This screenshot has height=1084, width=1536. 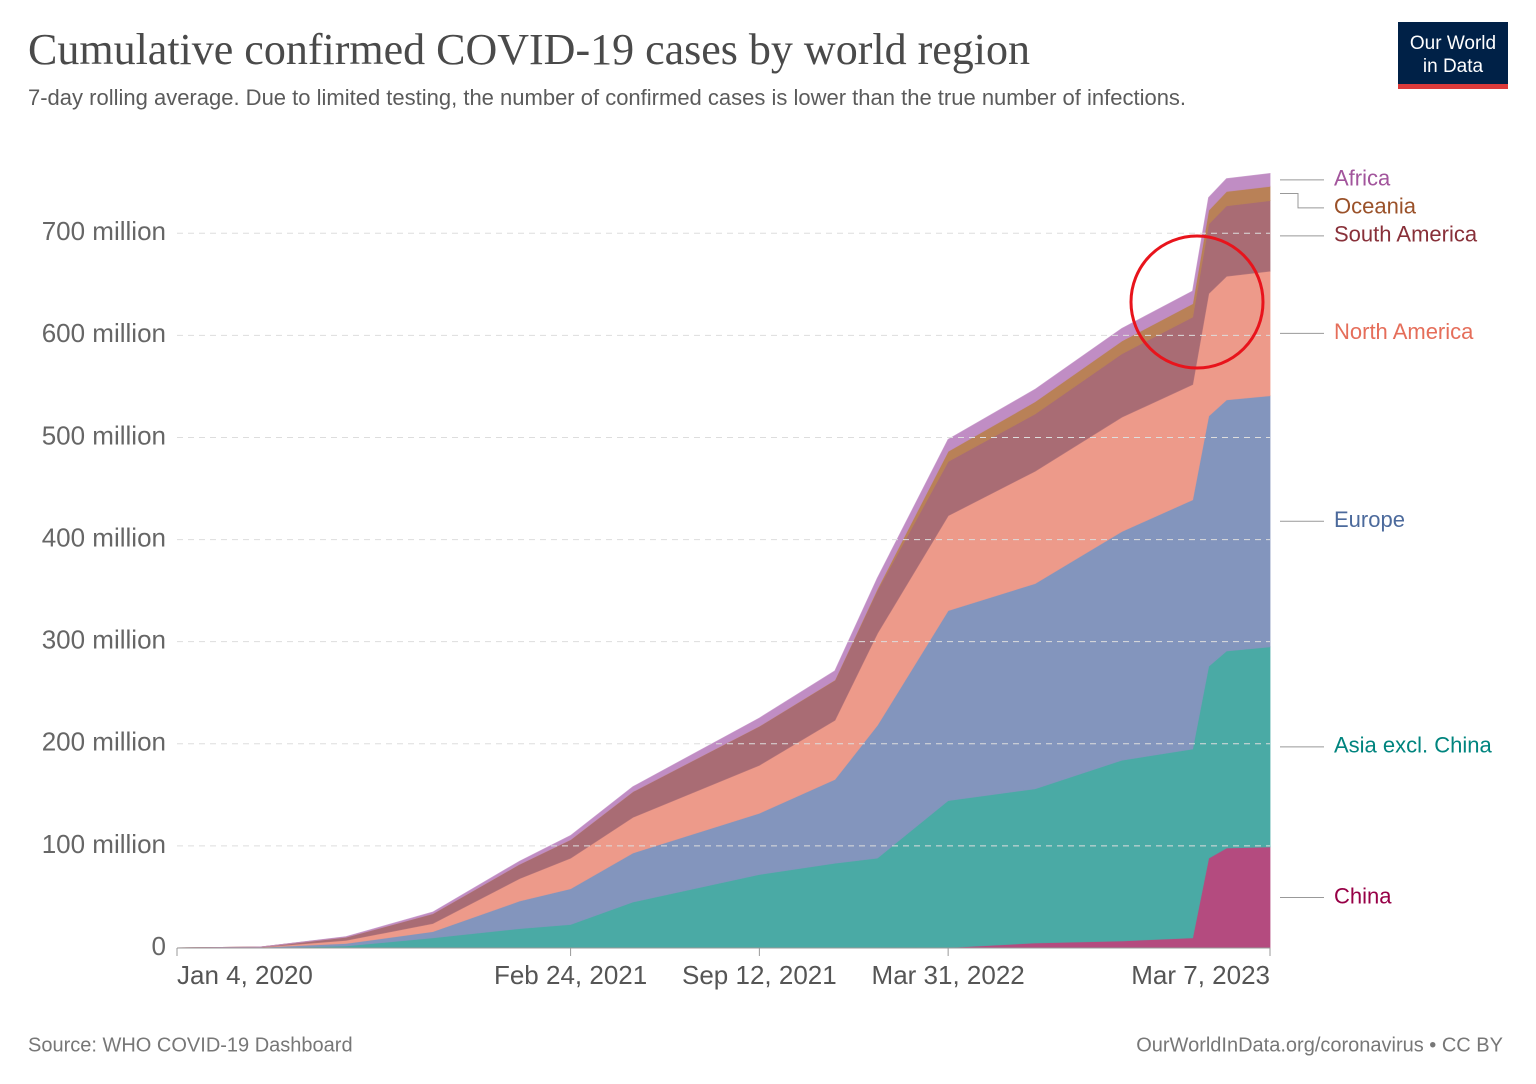 I want to click on y-tick-label: 0, so click(x=159, y=946).